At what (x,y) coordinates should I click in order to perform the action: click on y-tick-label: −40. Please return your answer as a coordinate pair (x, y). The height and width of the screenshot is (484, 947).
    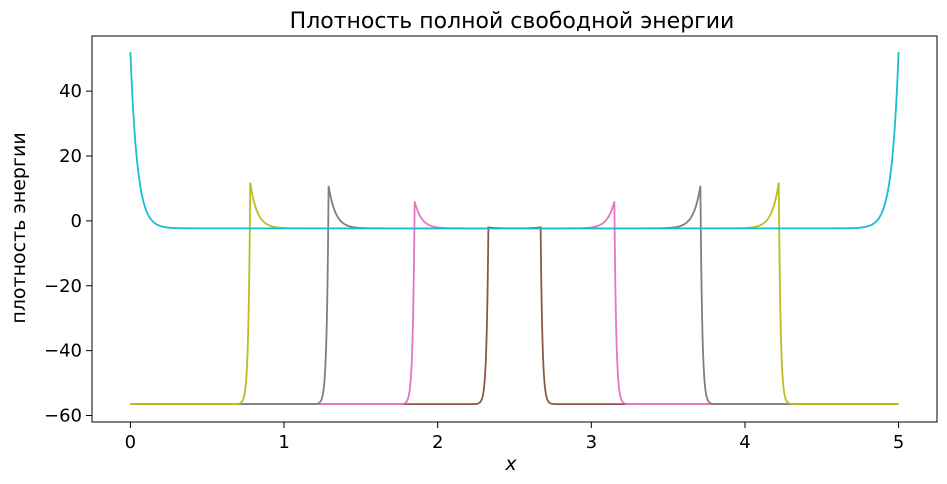
    Looking at the image, I should click on (63, 351).